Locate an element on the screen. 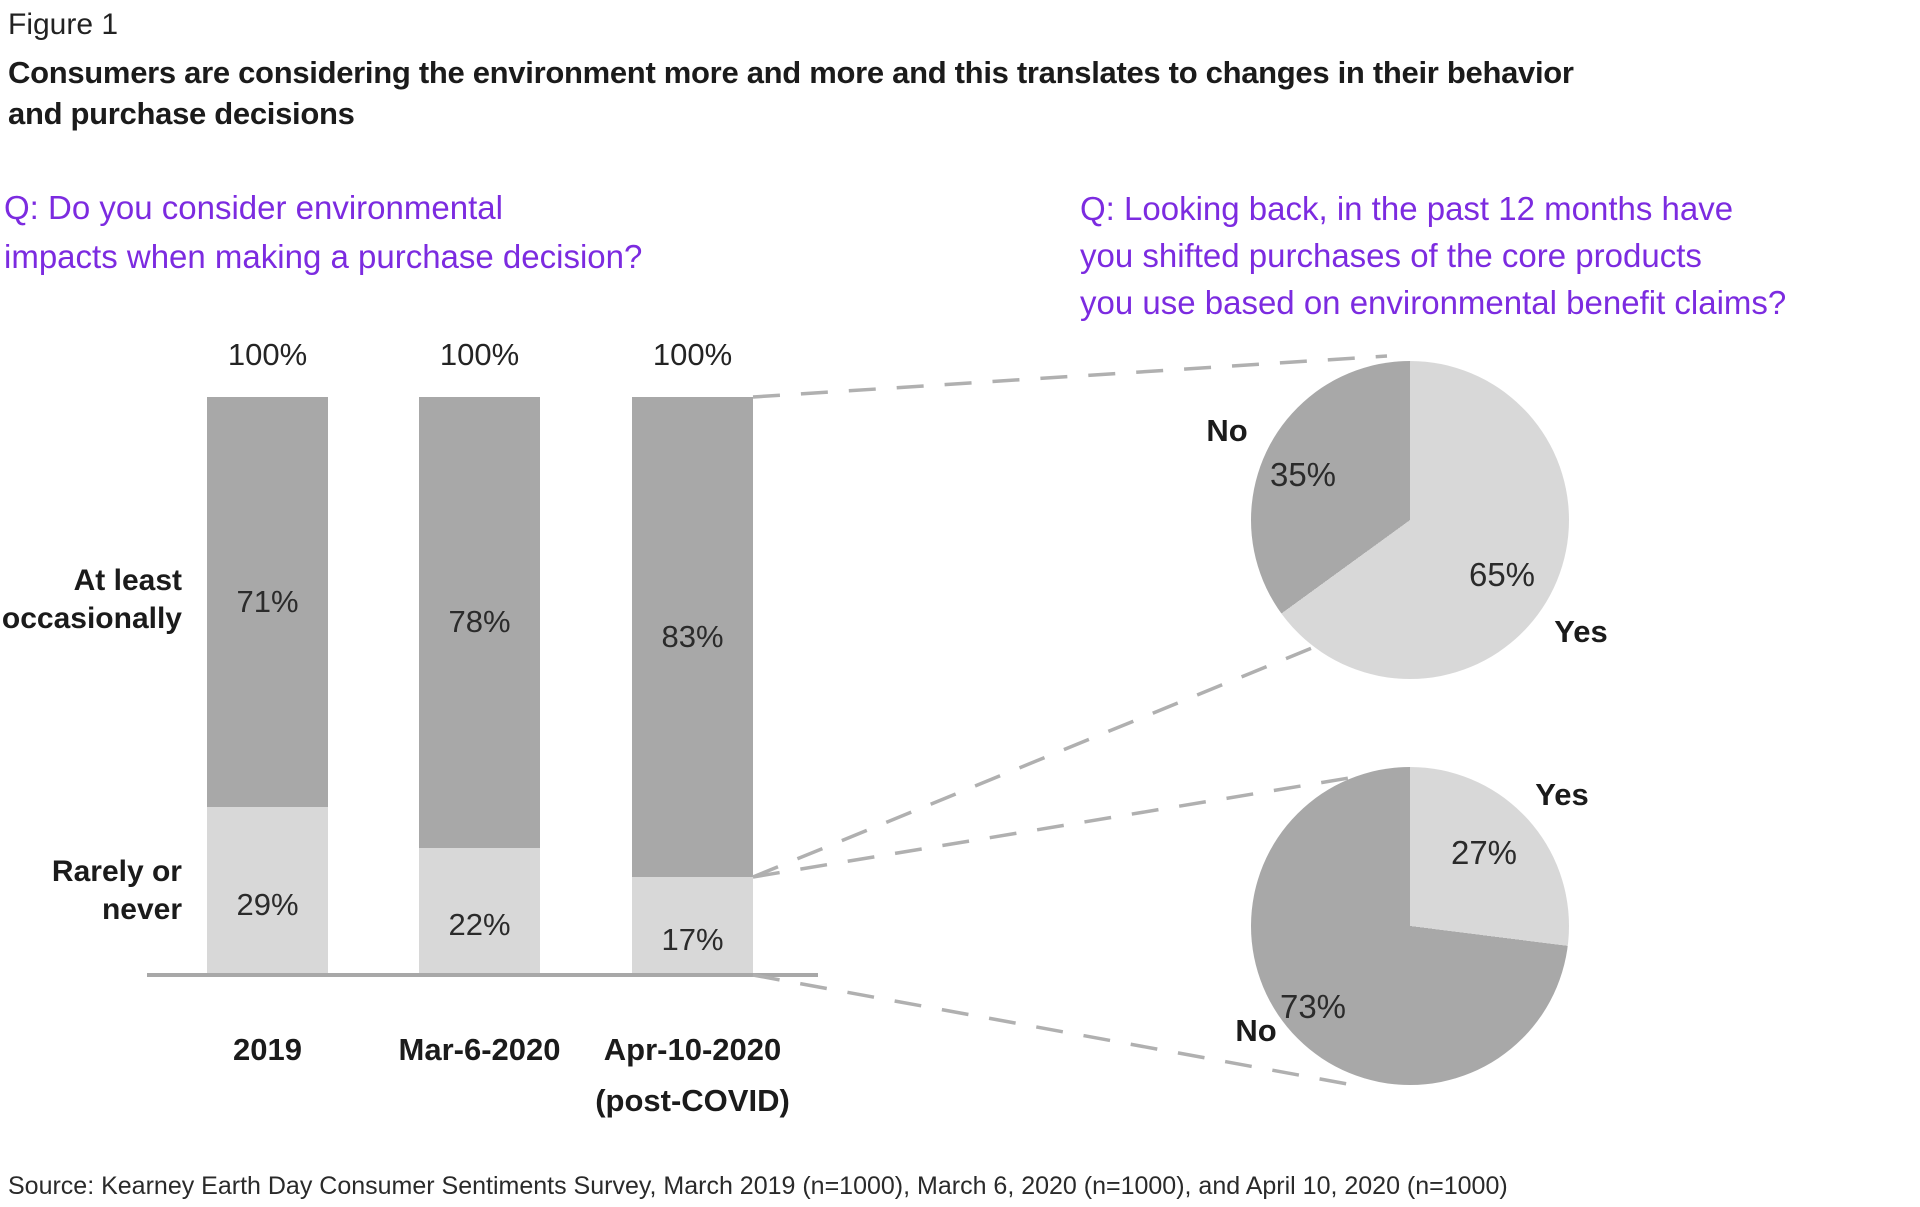 The image size is (1920, 1207). pie-bottom-label-no: No is located at coordinates (1256, 1030).